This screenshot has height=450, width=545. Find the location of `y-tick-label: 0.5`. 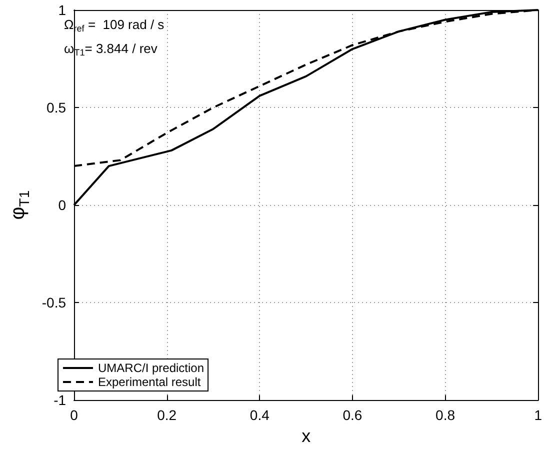

y-tick-label: 0.5 is located at coordinates (56, 108).